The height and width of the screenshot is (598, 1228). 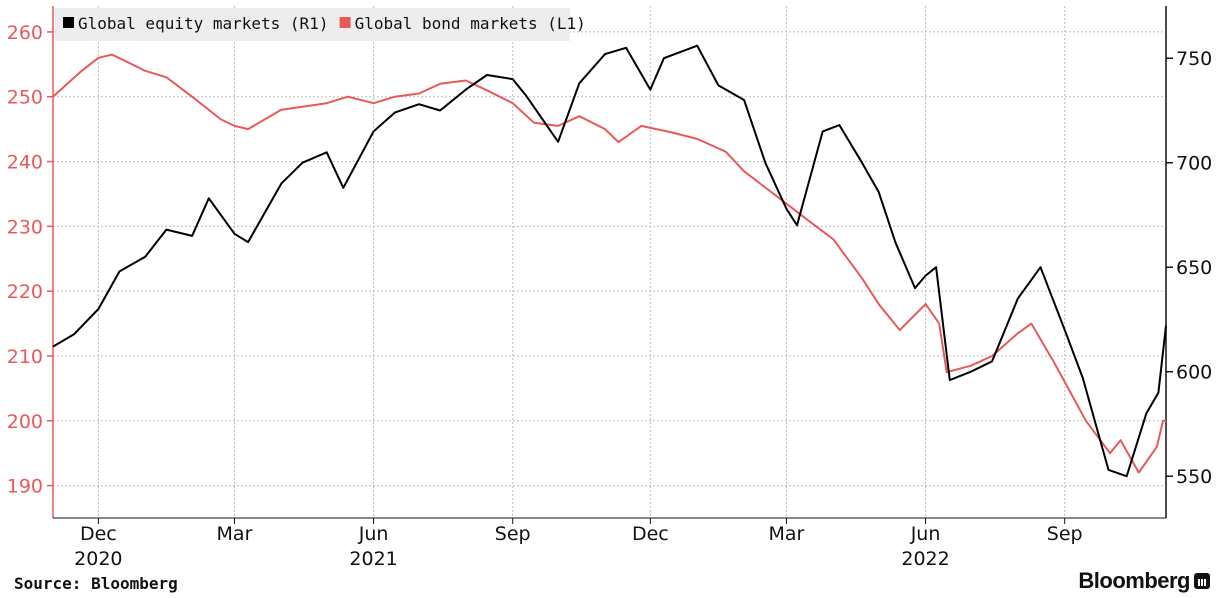 I want to click on x-year-label: 2020, so click(x=98, y=559).